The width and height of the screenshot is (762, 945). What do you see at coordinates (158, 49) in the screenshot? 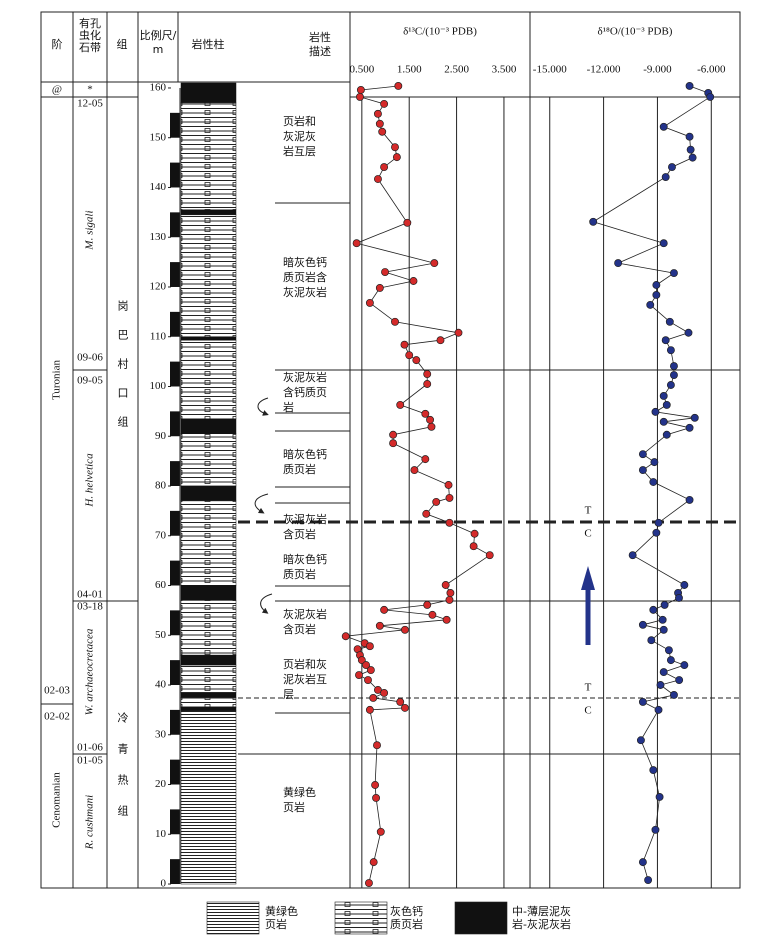
I see `header-label: m` at bounding box center [158, 49].